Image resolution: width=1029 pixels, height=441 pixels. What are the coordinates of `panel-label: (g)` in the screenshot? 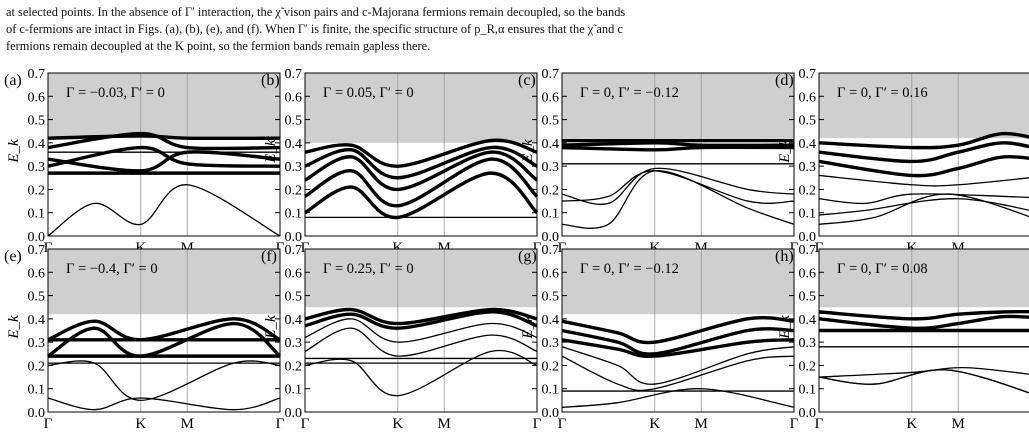 It's located at (527, 256).